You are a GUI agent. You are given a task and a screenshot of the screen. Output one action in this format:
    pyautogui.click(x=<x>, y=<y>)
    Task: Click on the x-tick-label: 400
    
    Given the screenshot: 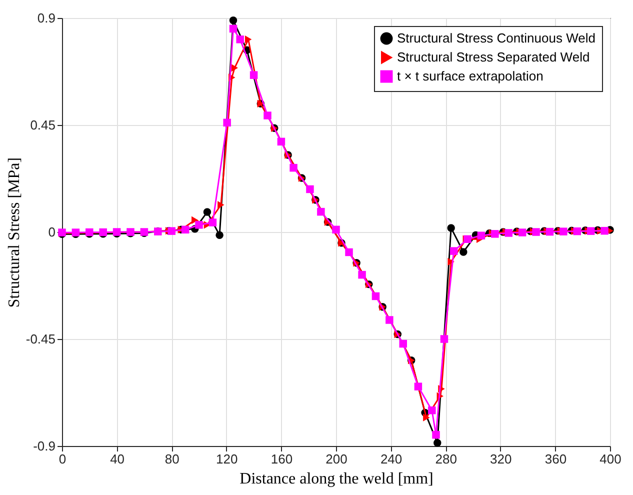 What is the action you would take?
    pyautogui.click(x=611, y=459)
    